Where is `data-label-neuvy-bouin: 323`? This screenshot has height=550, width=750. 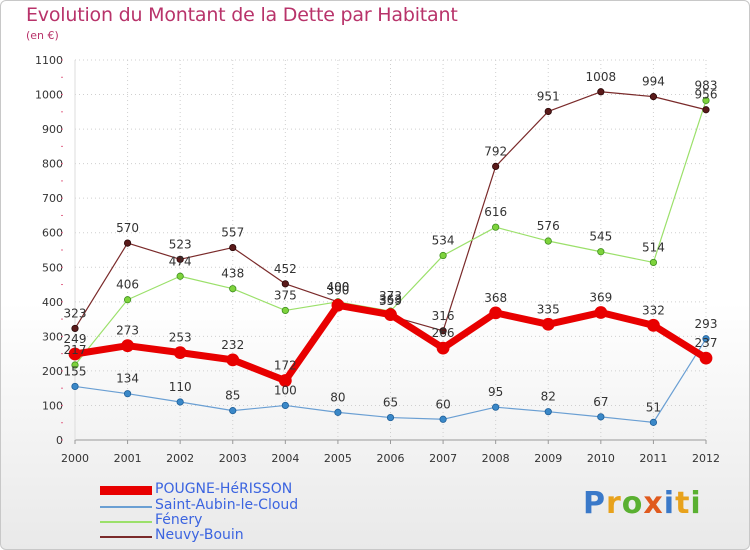
data-label-neuvy-bouin: 323 is located at coordinates (75, 313).